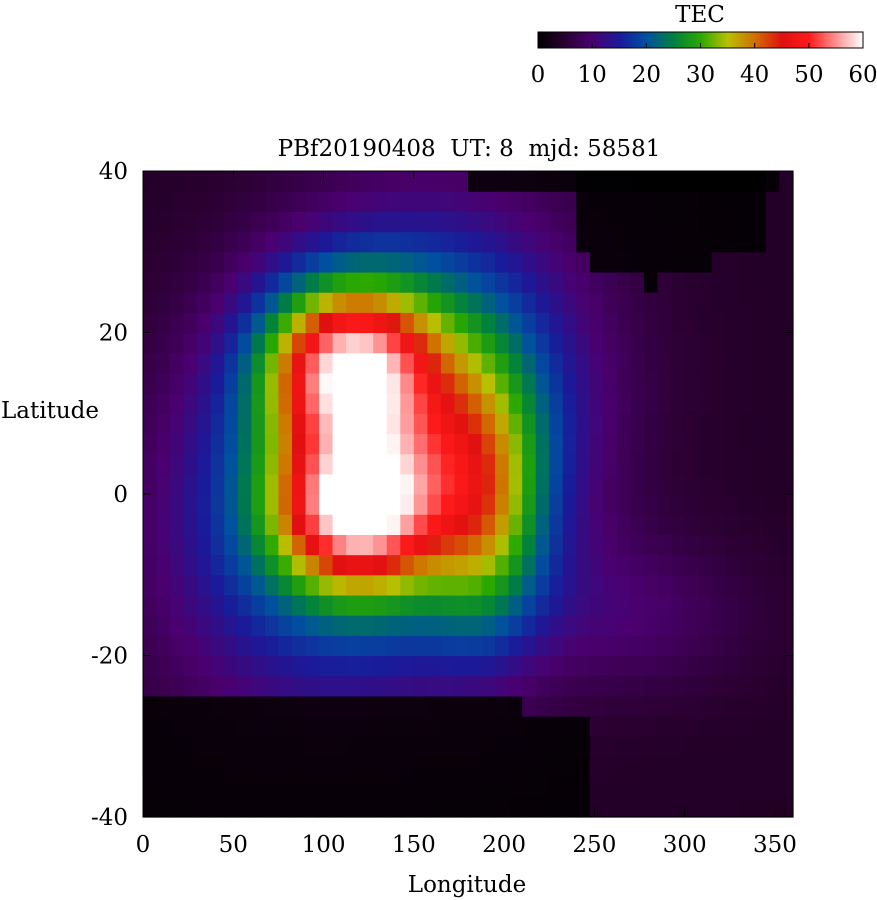 The width and height of the screenshot is (877, 900). What do you see at coordinates (120, 495) in the screenshot?
I see `y-tick-label: 0` at bounding box center [120, 495].